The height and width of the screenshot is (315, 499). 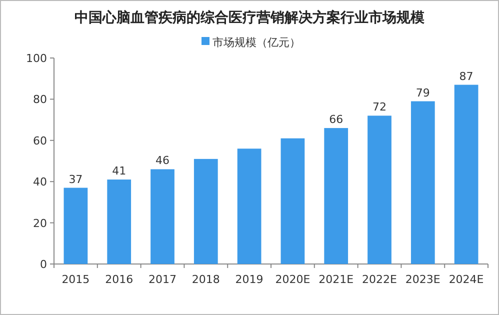 I want to click on x-tick-label: 2022E, so click(x=380, y=279).